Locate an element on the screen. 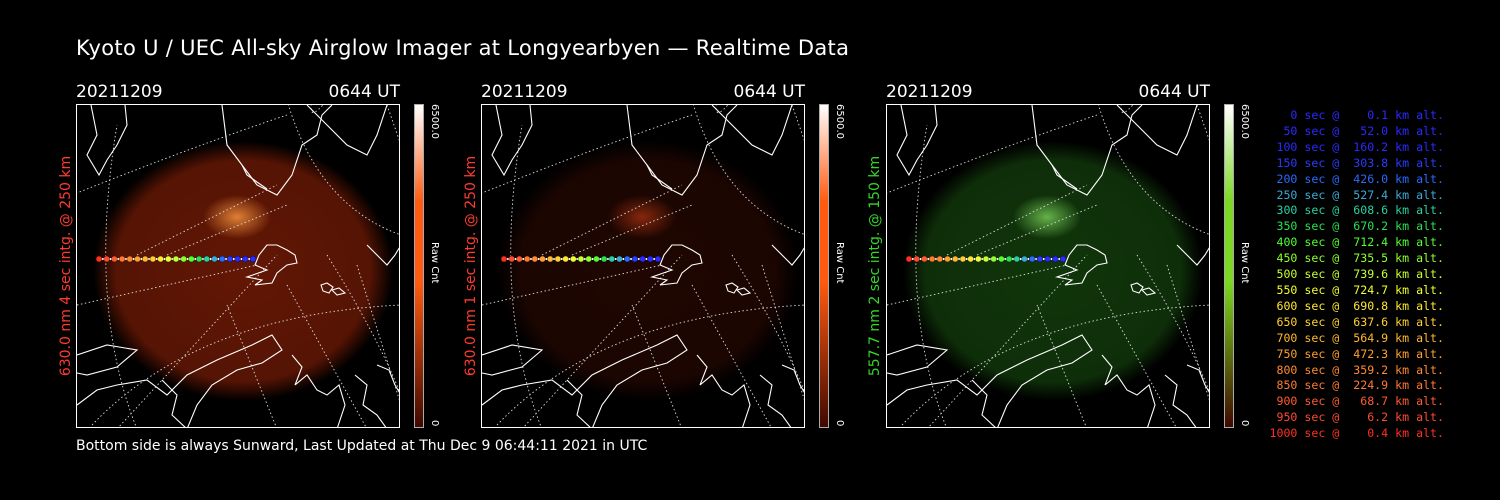 The image size is (1500, 500). legend-row: 550 sec @ 724.7 km alt. is located at coordinates (1356, 289).